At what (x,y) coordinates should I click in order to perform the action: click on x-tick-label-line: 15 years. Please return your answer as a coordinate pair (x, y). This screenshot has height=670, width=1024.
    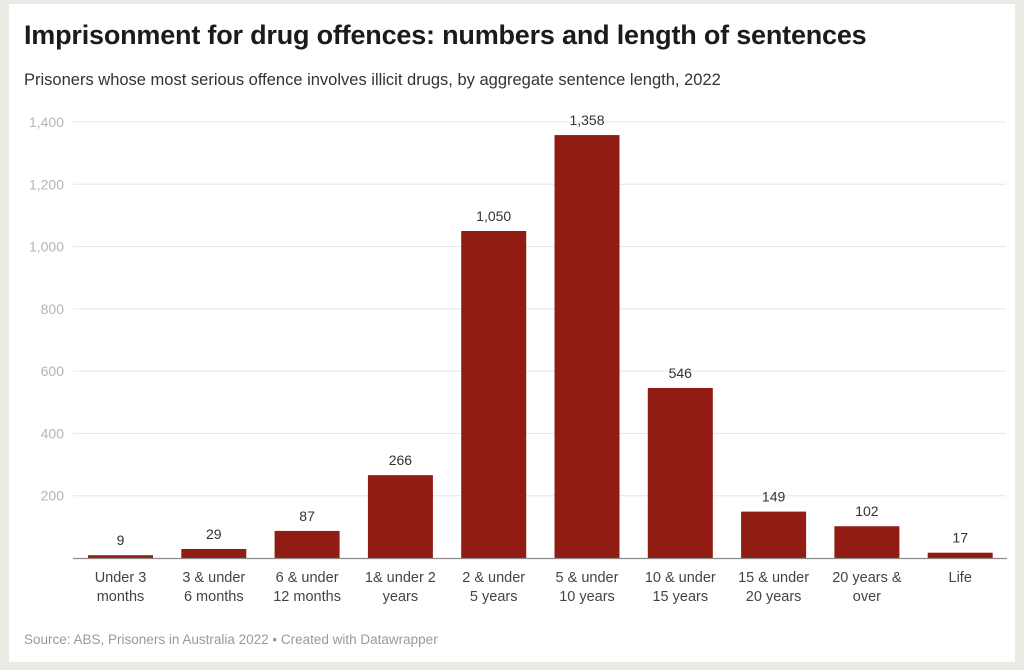
    Looking at the image, I should click on (680, 597).